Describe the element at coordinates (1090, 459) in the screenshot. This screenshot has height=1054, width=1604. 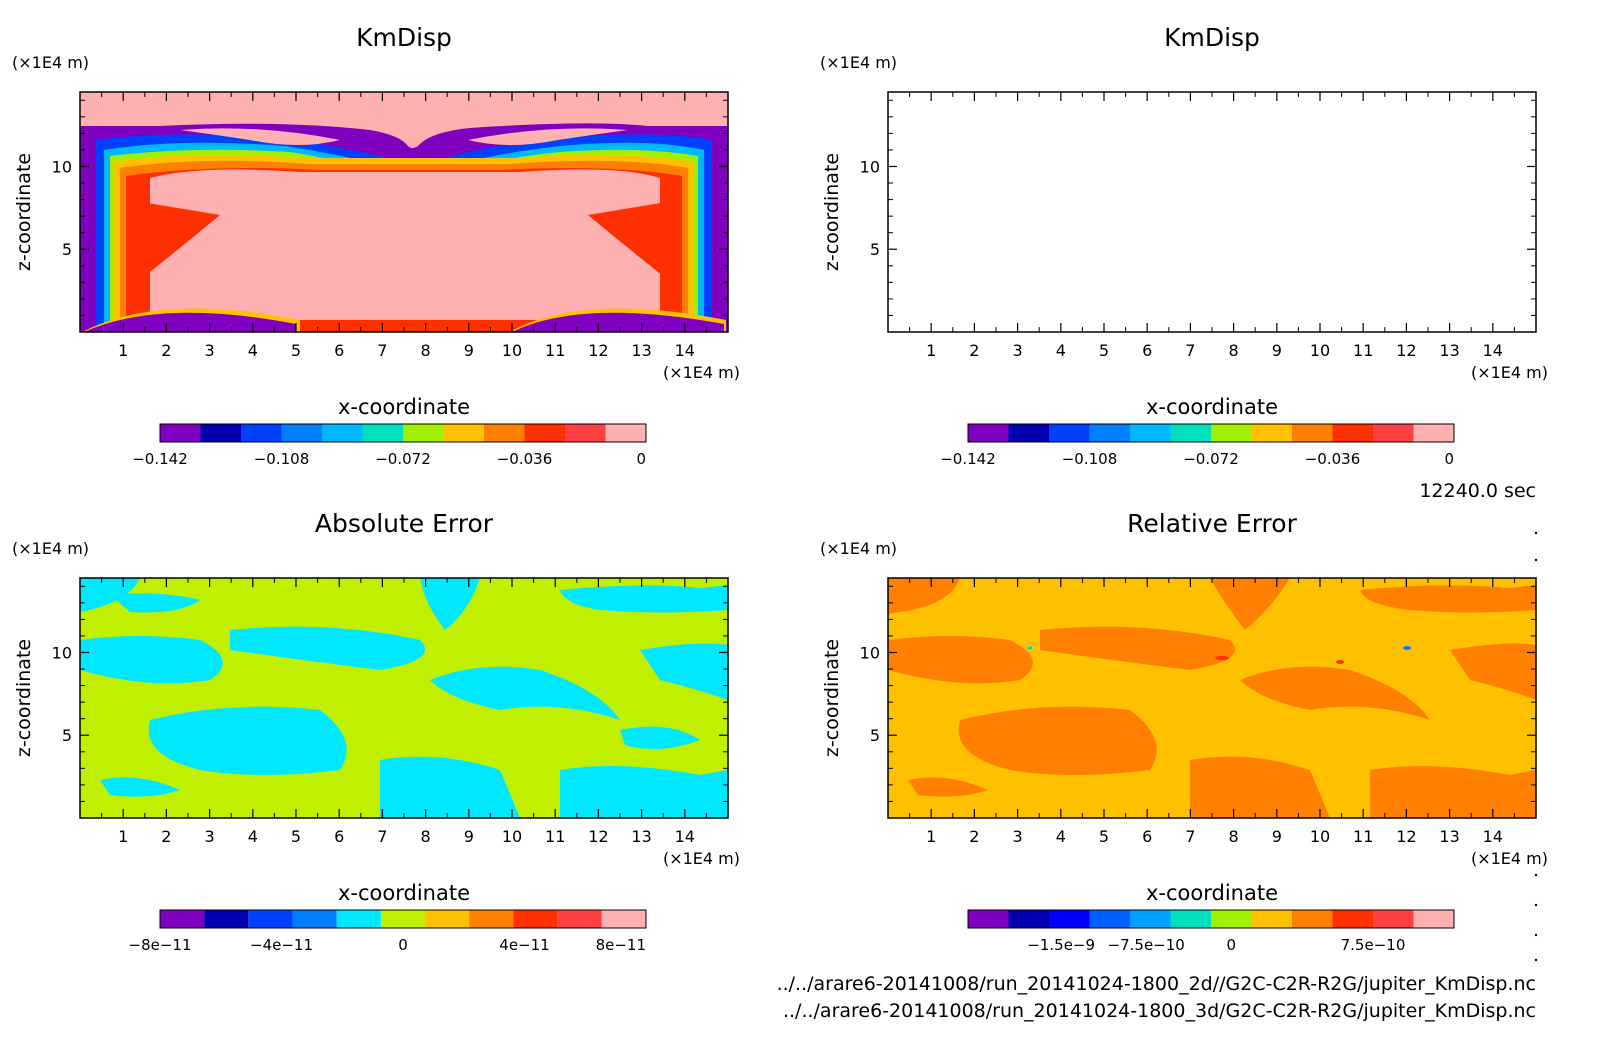
I see `colorbar-label: −0.108` at that location.